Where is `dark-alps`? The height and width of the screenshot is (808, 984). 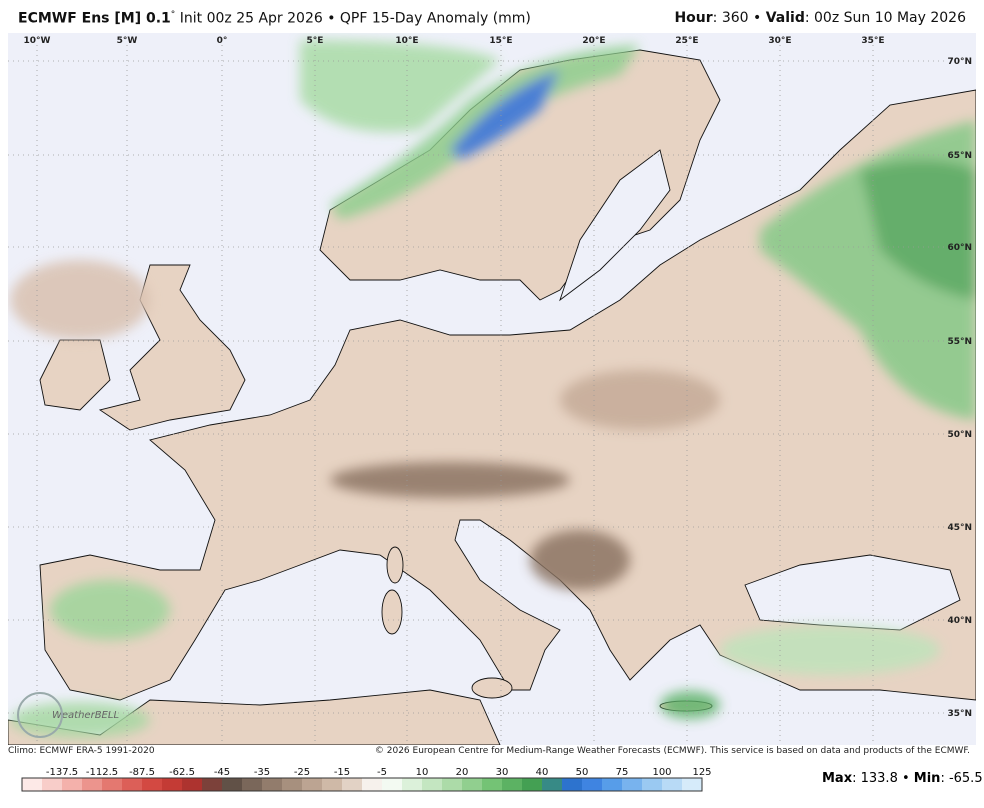
dark-alps is located at coordinates (450, 480).